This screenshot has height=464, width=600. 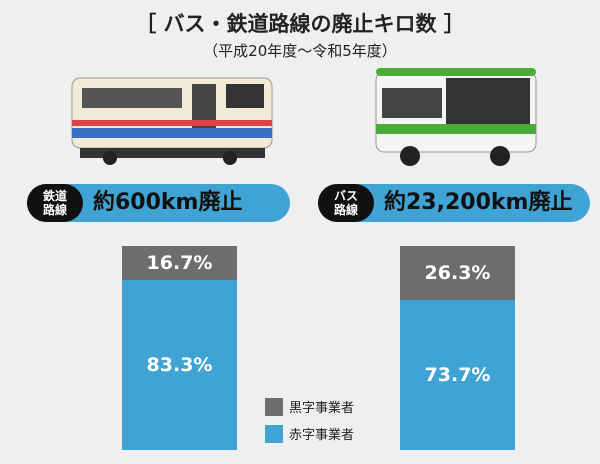 I want to click on bar-segment: 16.7%, so click(x=179, y=263).